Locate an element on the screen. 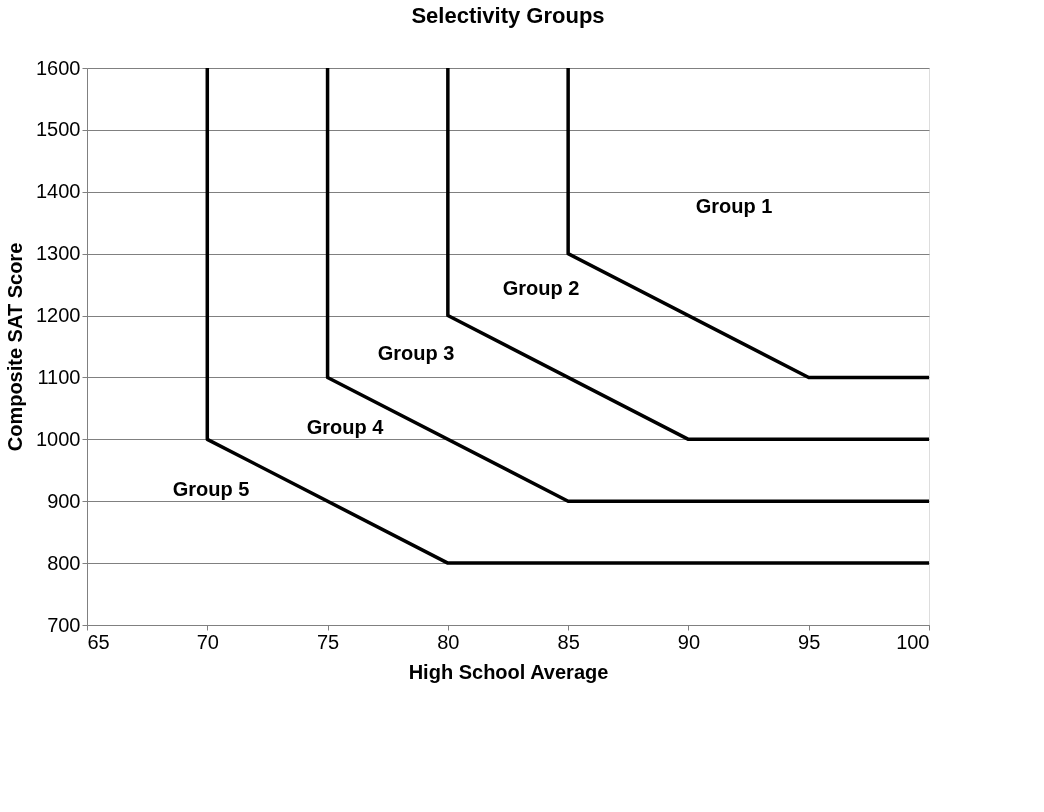  y-tick-label: 1300 is located at coordinates (58, 253).